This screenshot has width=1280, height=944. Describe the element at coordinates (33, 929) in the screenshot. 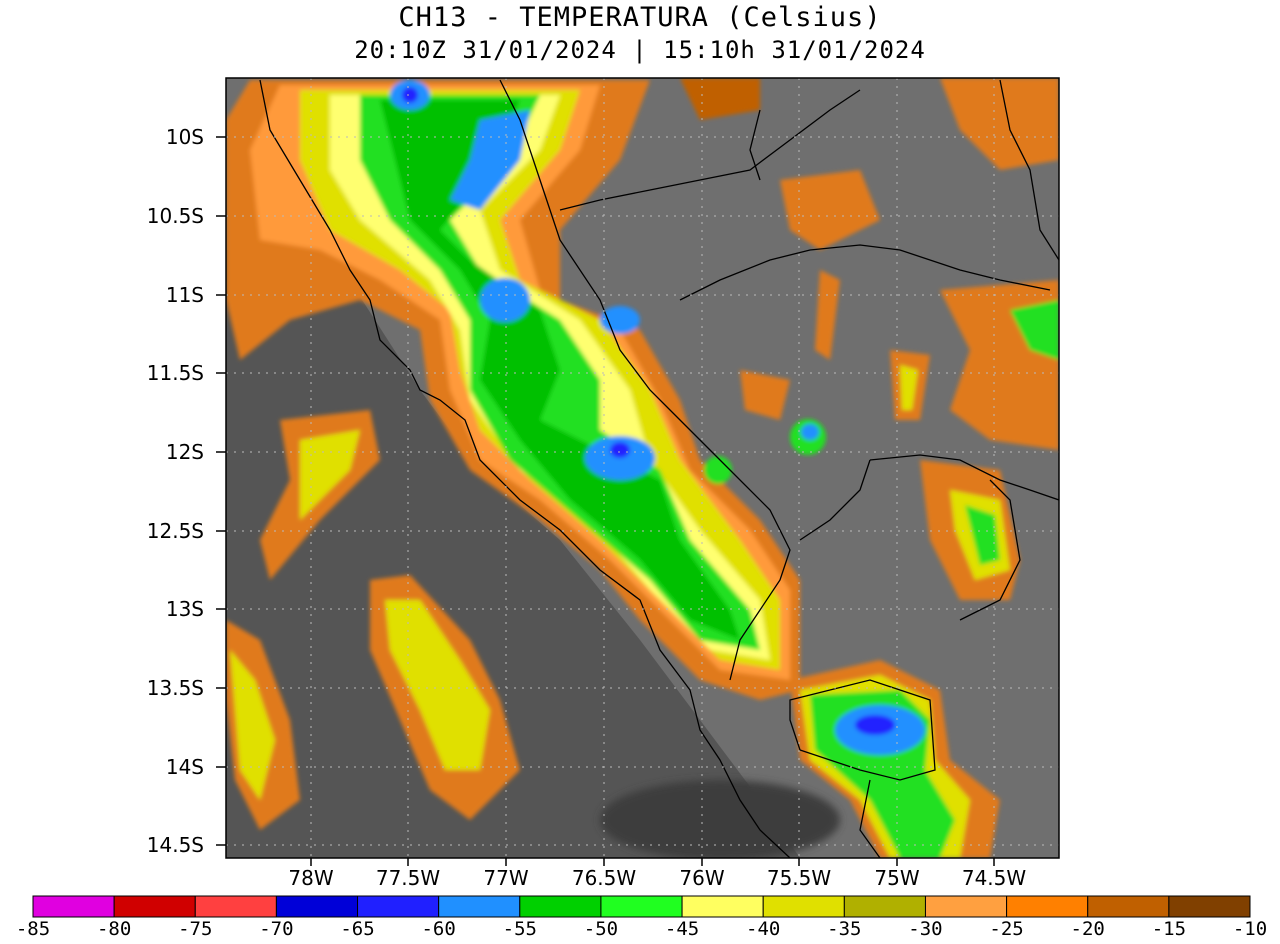

I see `color-scale-label: -85` at that location.